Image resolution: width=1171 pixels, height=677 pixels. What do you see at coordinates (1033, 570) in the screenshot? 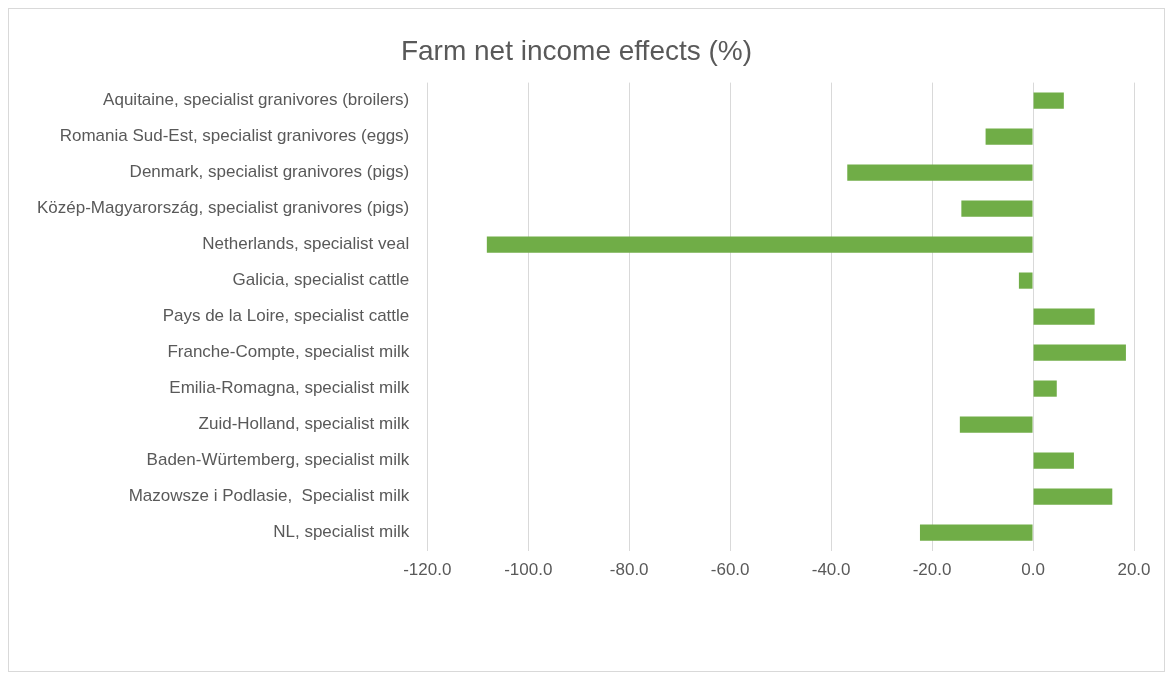
I see `x-tick-label: 0.0` at bounding box center [1033, 570].